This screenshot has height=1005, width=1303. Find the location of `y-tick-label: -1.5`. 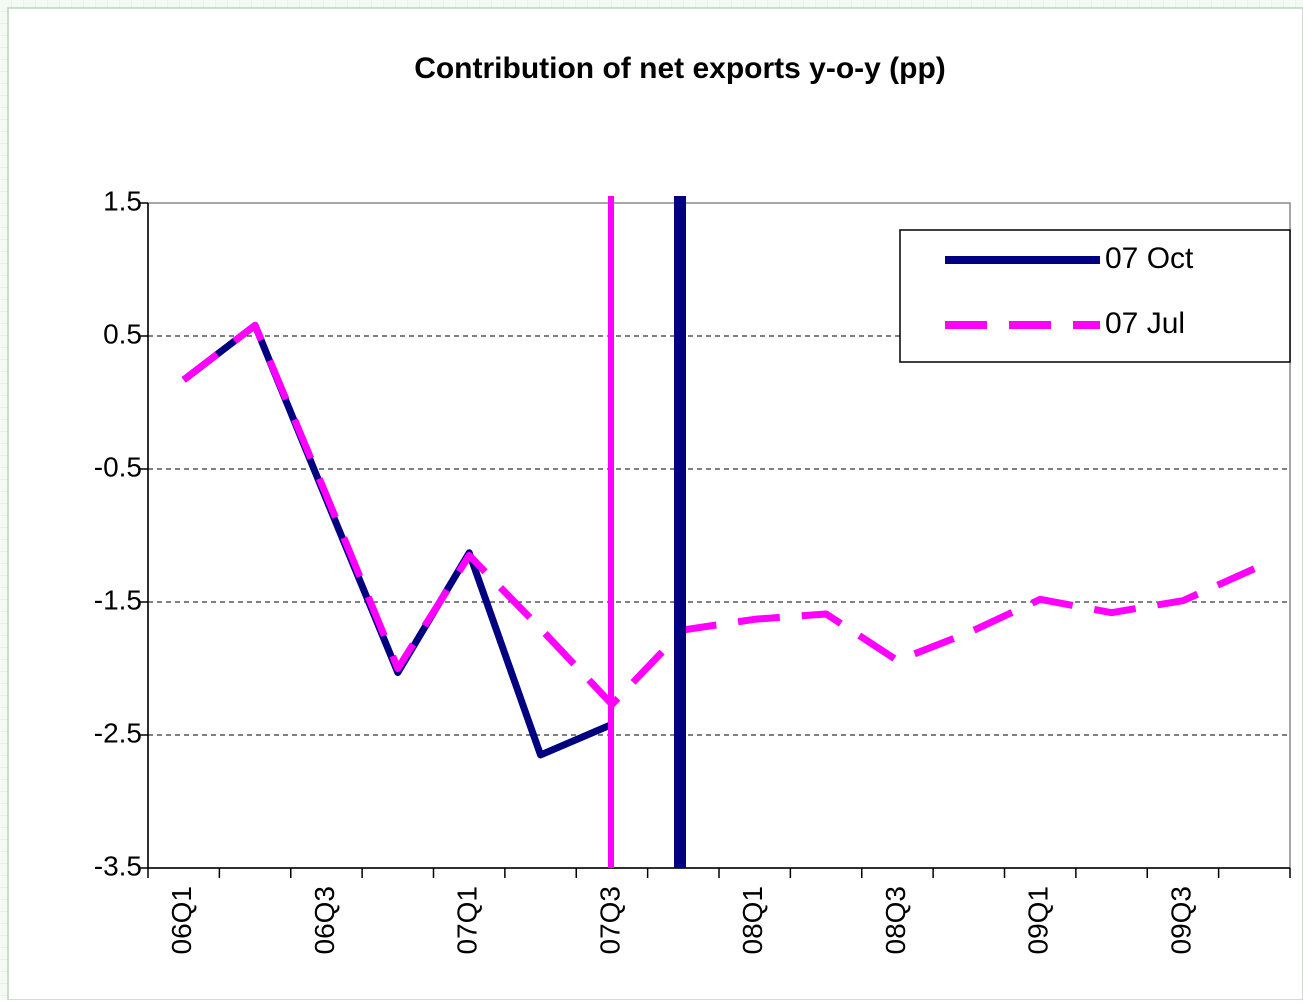

y-tick-label: -1.5 is located at coordinates (118, 599).